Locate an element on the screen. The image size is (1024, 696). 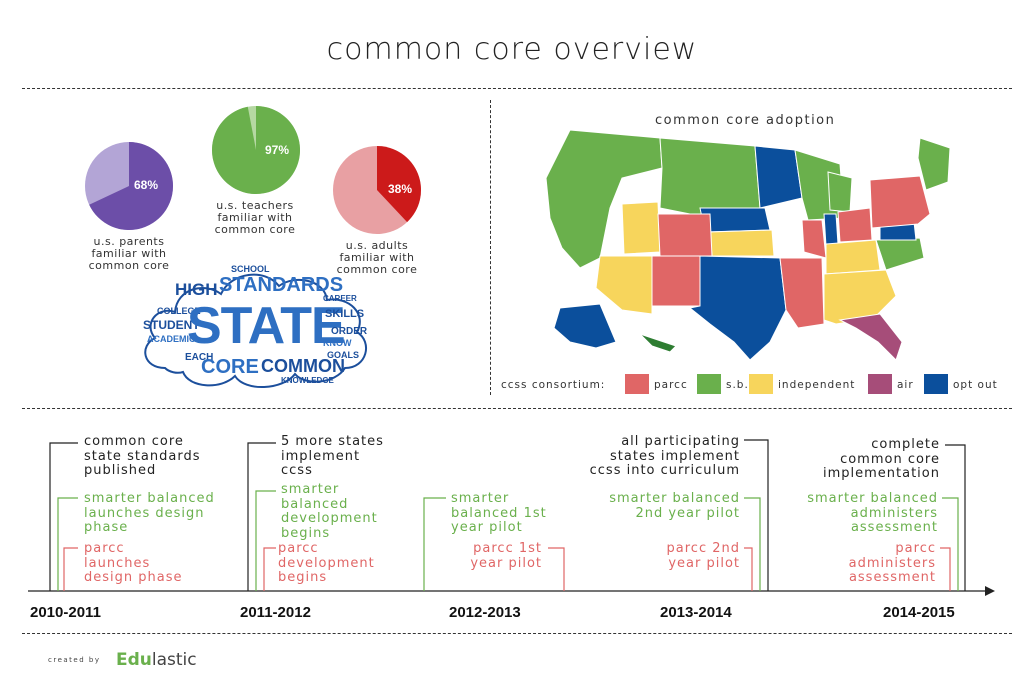
pie-chart-parents is located at coordinates (129, 186).